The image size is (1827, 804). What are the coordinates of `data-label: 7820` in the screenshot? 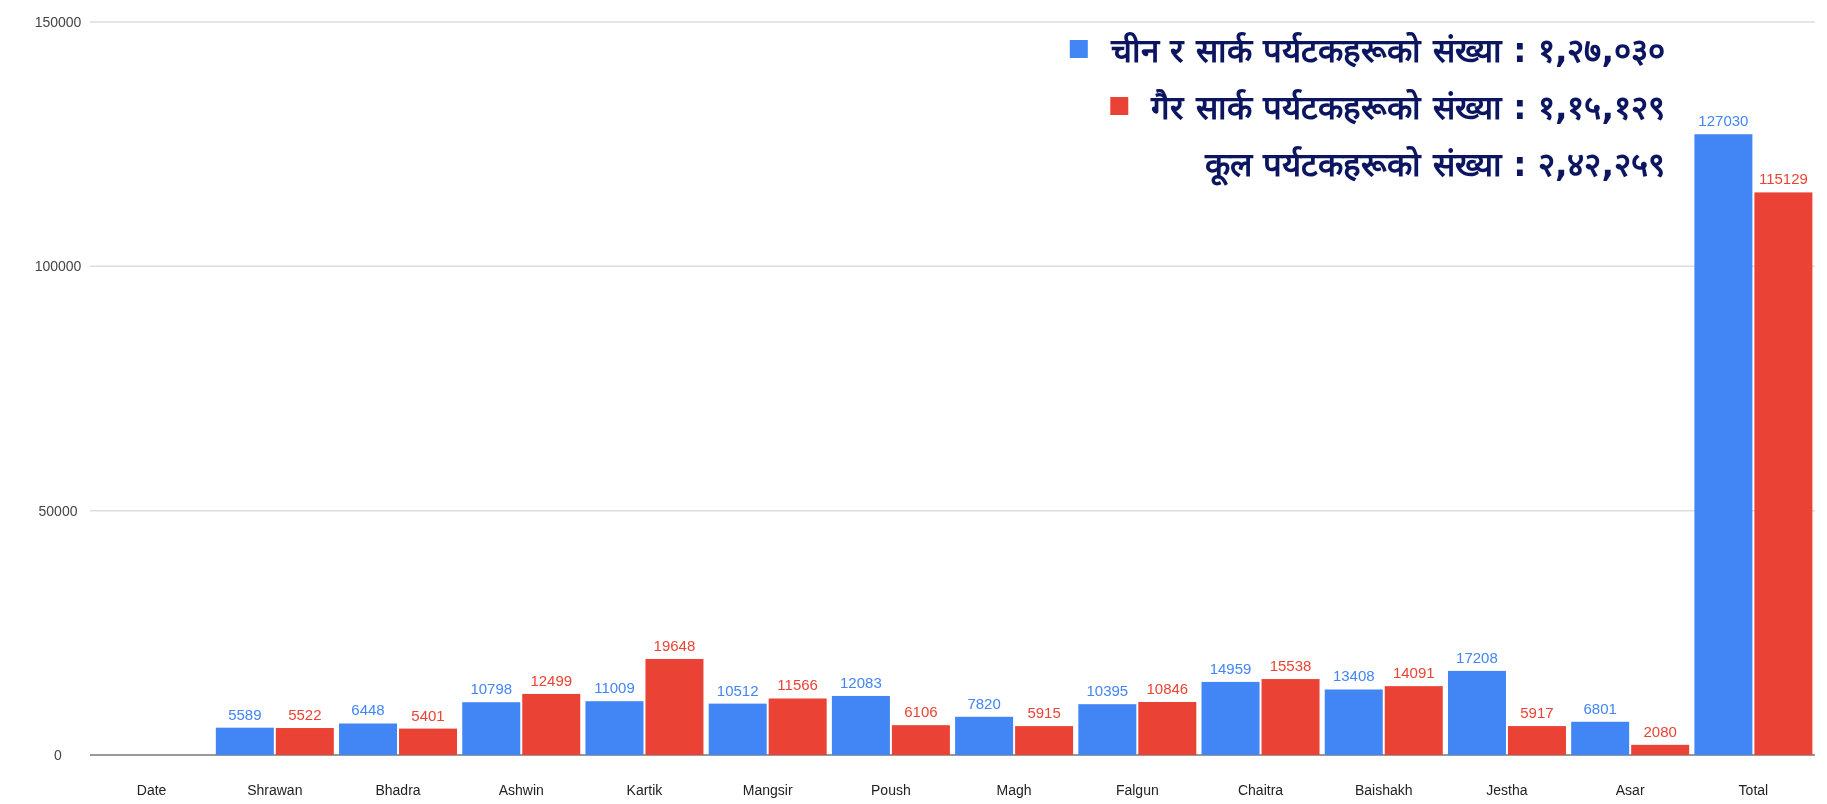 It's located at (984, 703).